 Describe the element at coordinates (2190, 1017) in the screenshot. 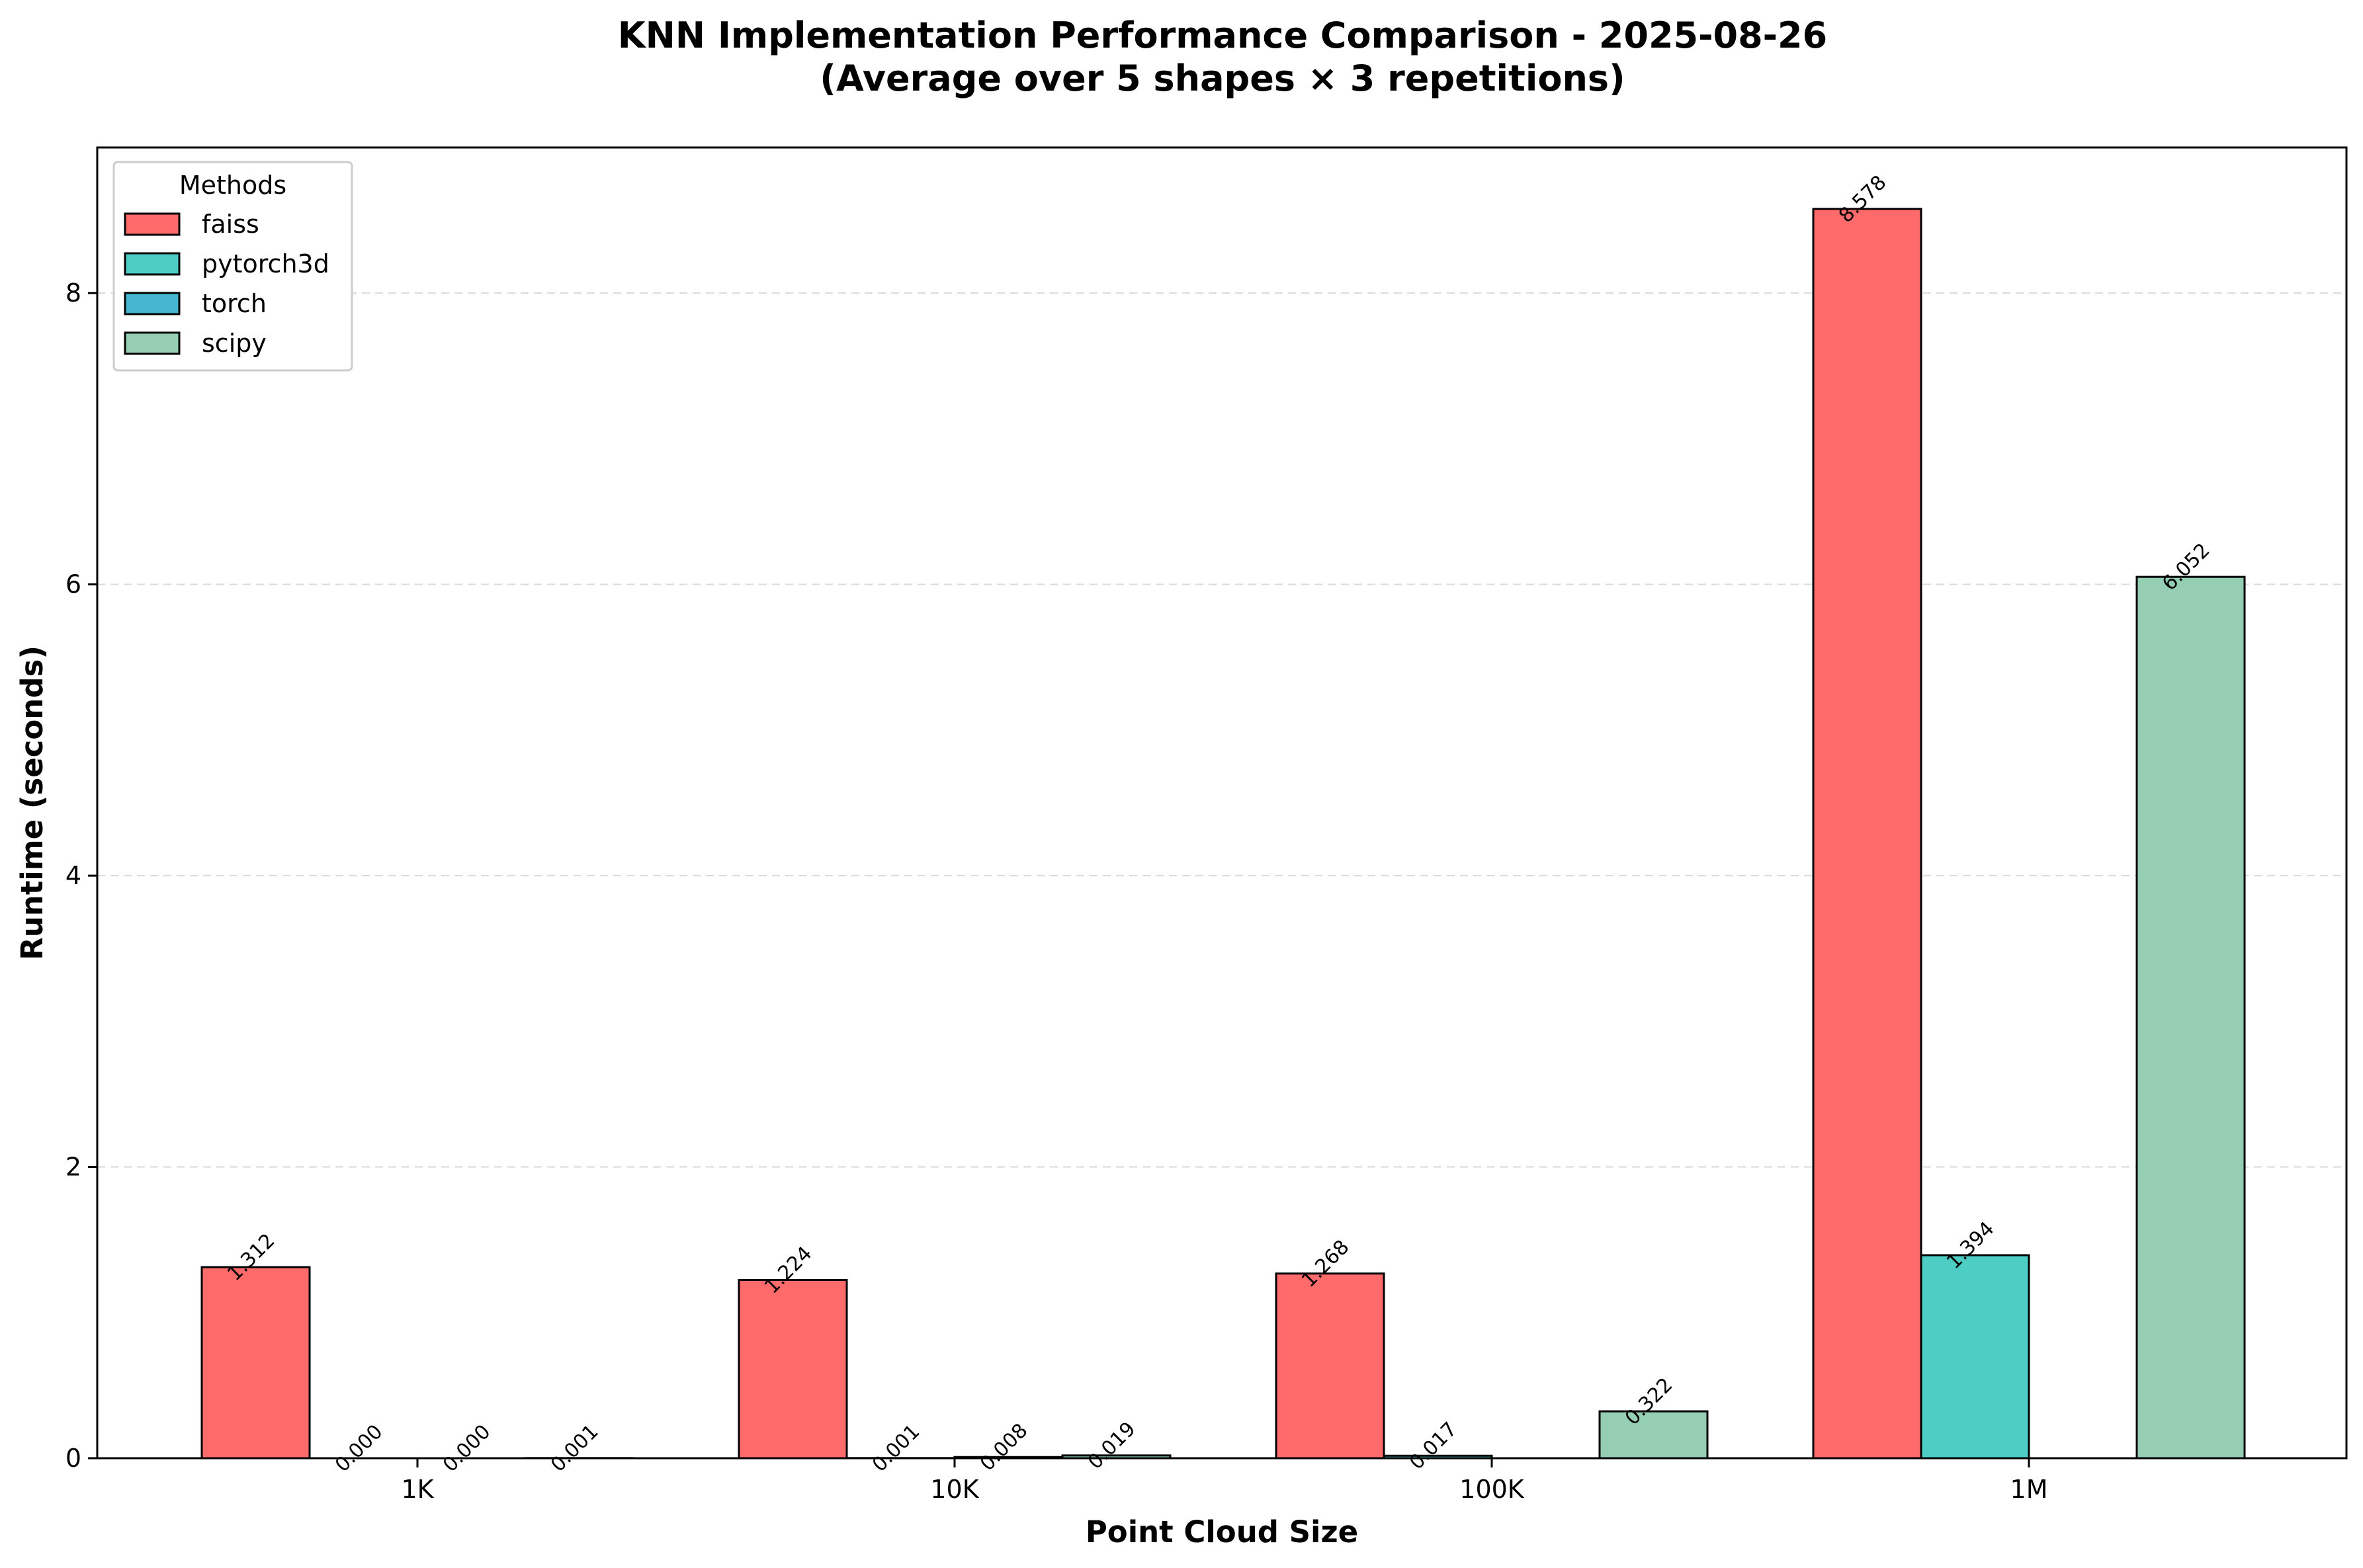

I see `bar-scipy-1M` at that location.